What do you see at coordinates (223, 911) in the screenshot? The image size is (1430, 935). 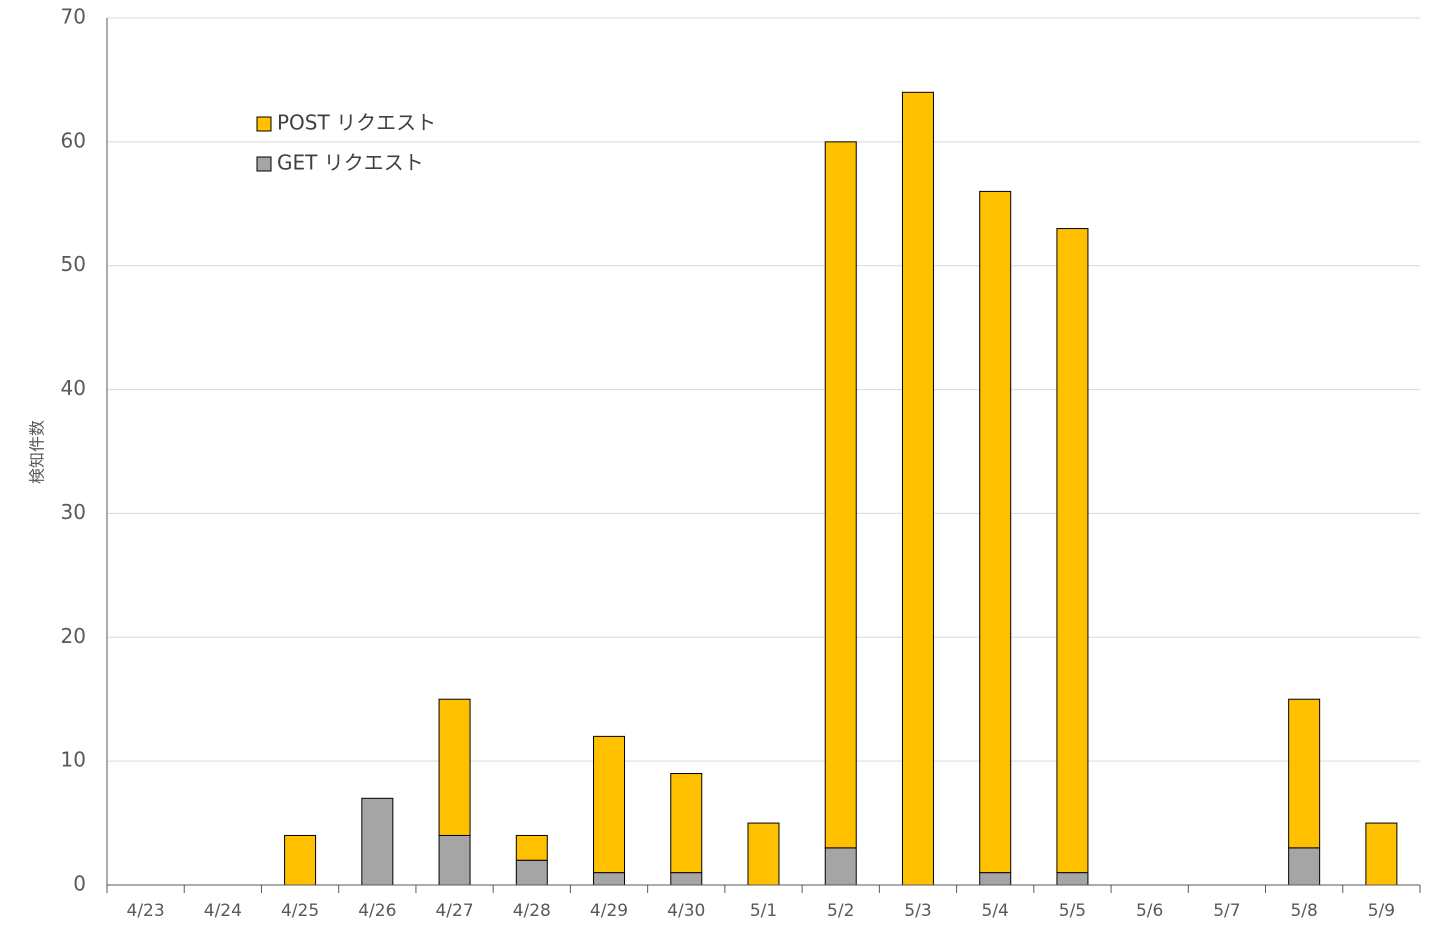 I see `x-tick-label: 4/24` at bounding box center [223, 911].